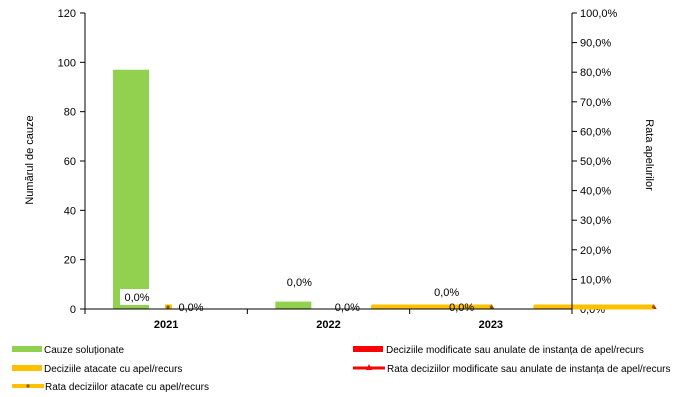  I want to click on y2-tick-label: 40,0%, so click(595, 192).